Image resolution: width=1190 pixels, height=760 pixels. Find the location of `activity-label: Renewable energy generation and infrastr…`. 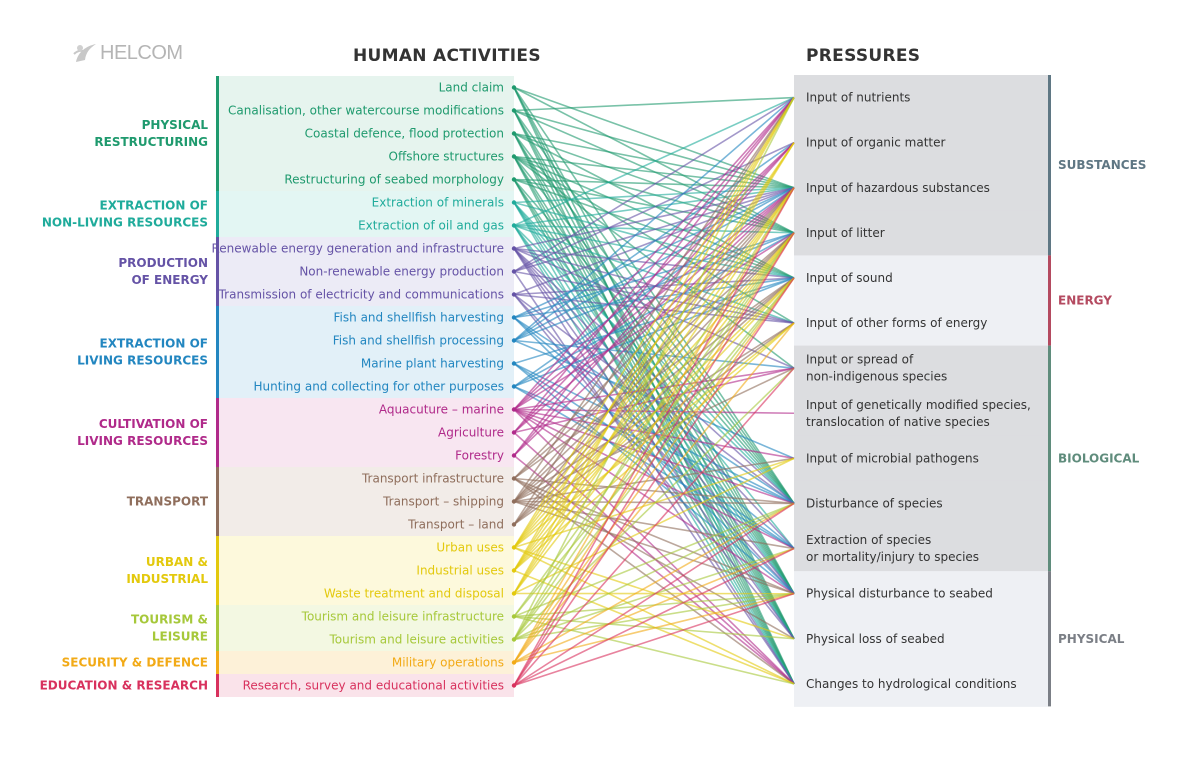

activity-label: Renewable energy generation and infrastr… is located at coordinates (358, 249).